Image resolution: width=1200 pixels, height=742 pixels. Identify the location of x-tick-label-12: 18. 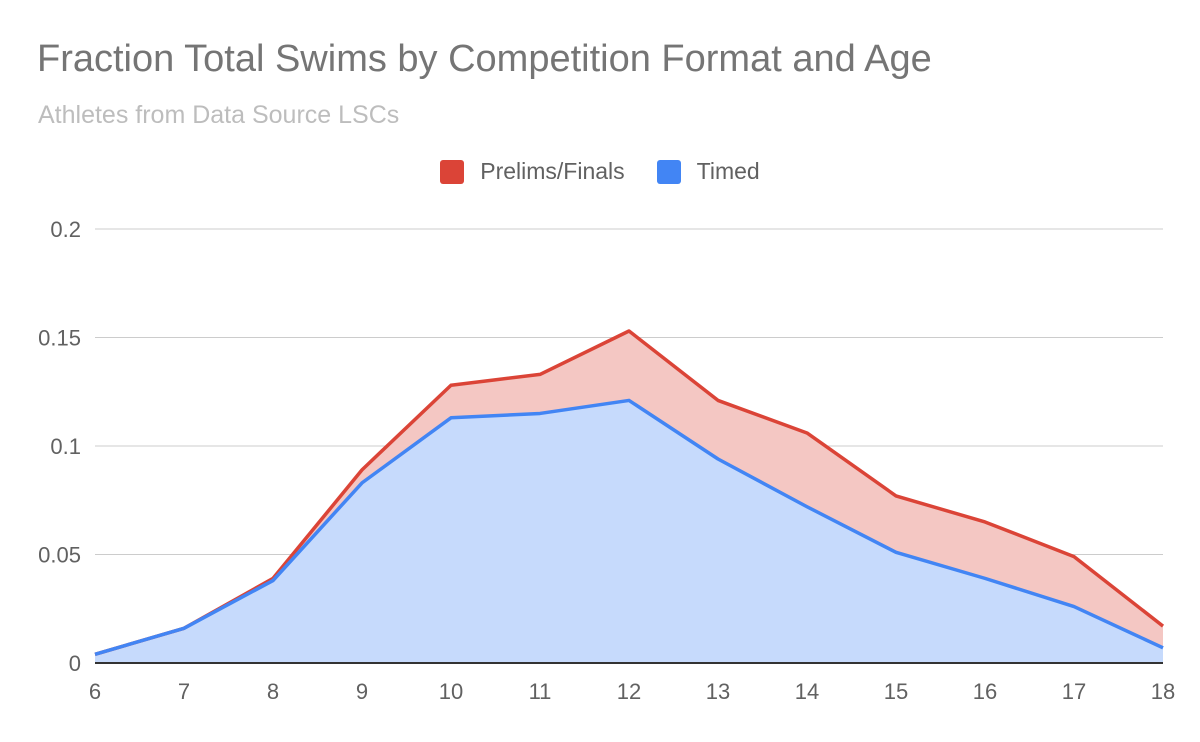
(1163, 691).